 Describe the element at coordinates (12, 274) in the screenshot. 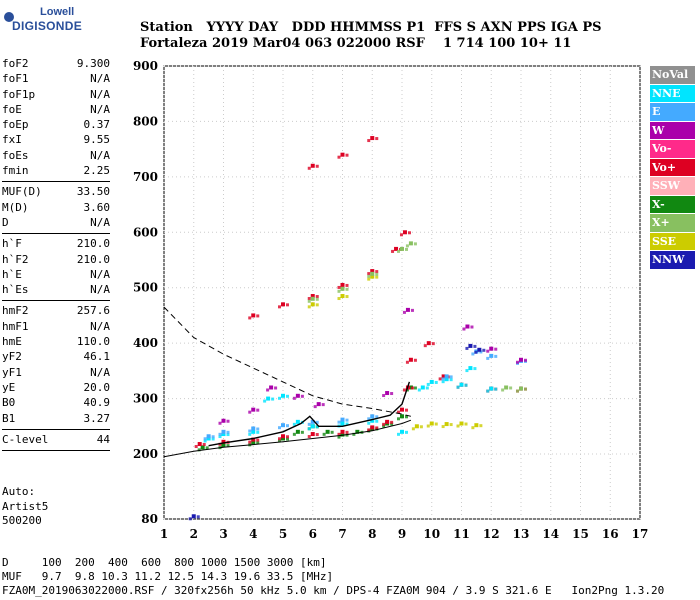

I see `param-name: h`E` at that location.